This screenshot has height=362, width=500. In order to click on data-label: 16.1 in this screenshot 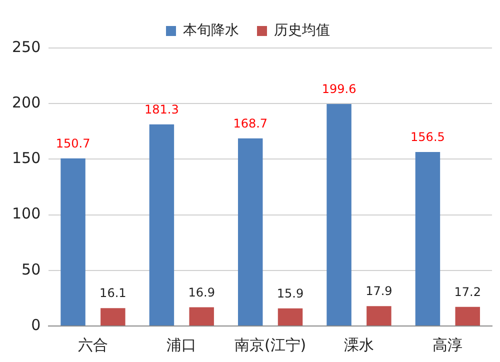, I will do `click(113, 293)`.